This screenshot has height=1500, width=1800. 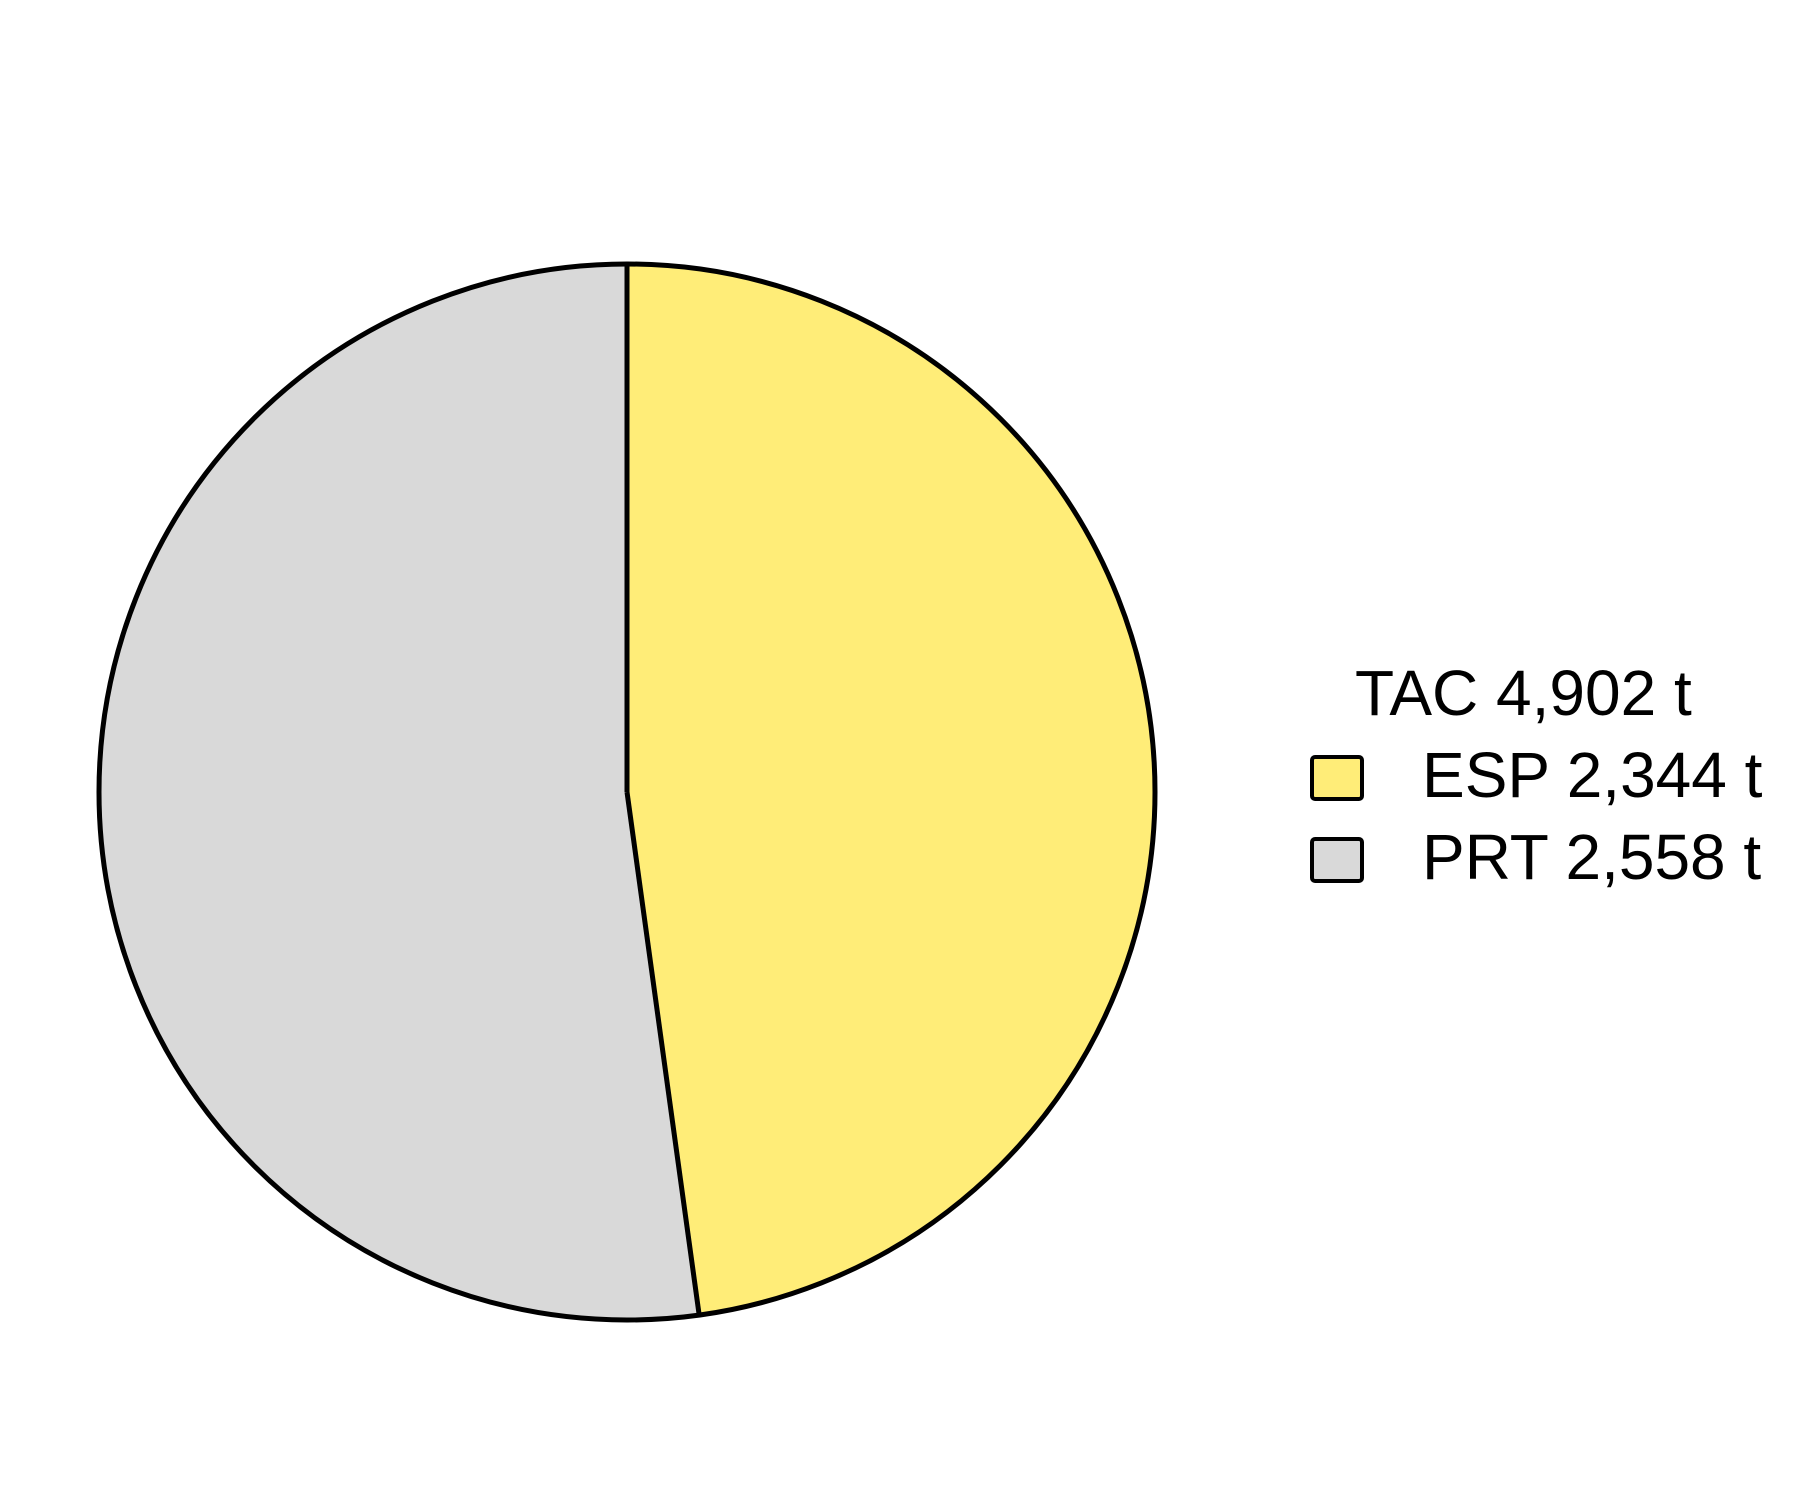 What do you see at coordinates (663, 1053) in the screenshot?
I see `slice-divider` at bounding box center [663, 1053].